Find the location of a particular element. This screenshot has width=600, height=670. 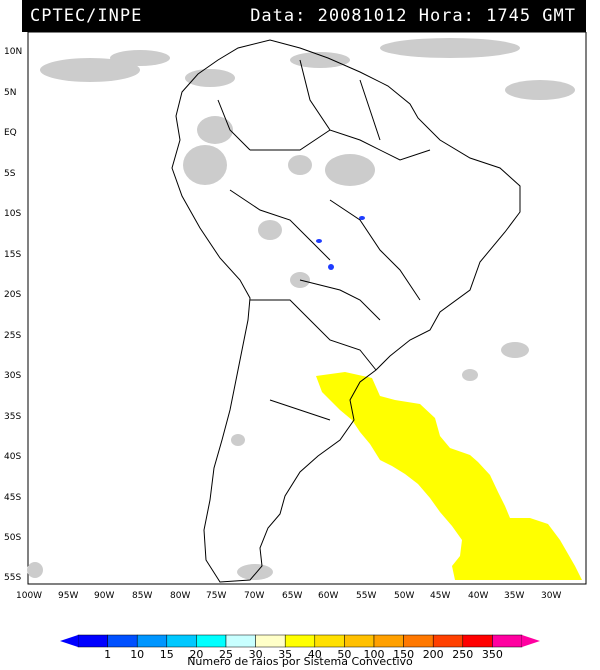

lon-label: 100W is located at coordinates (29, 596).